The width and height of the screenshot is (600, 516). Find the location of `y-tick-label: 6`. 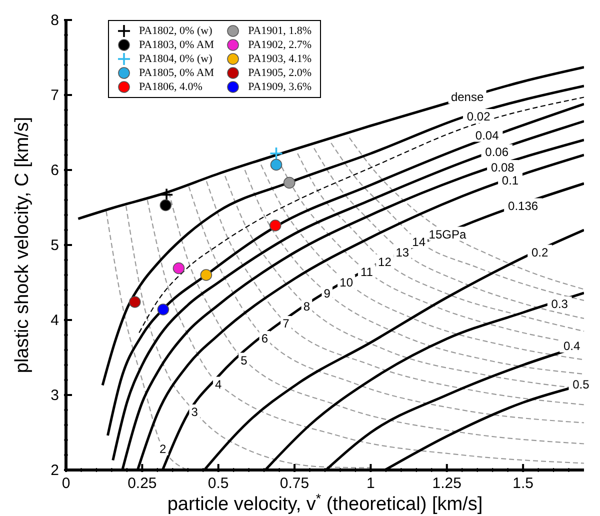

y-tick-label: 6 is located at coordinates (54, 170).